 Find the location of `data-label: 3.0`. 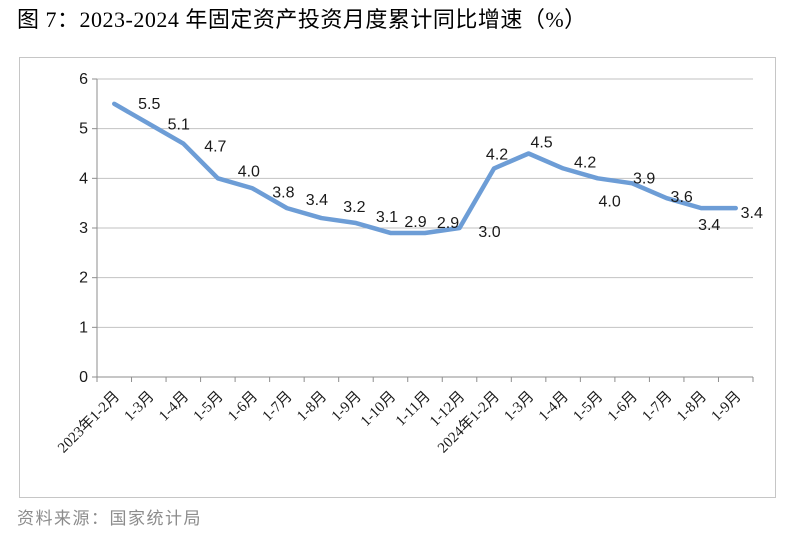

data-label: 3.0 is located at coordinates (489, 232).